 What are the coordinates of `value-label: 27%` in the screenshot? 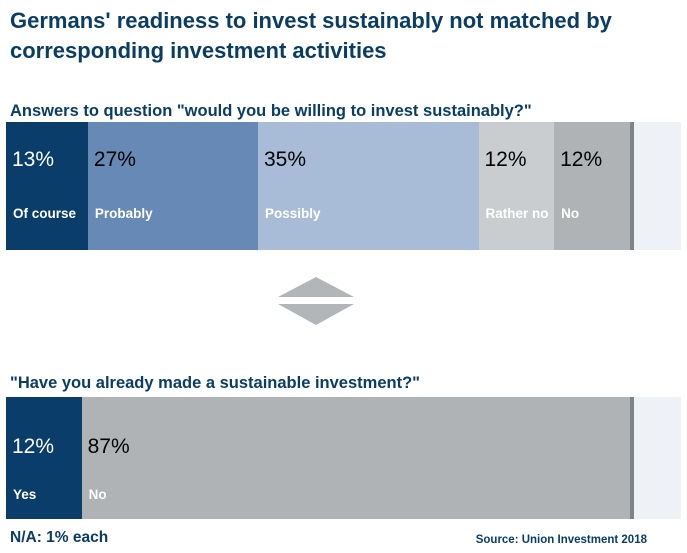 It's located at (114, 159).